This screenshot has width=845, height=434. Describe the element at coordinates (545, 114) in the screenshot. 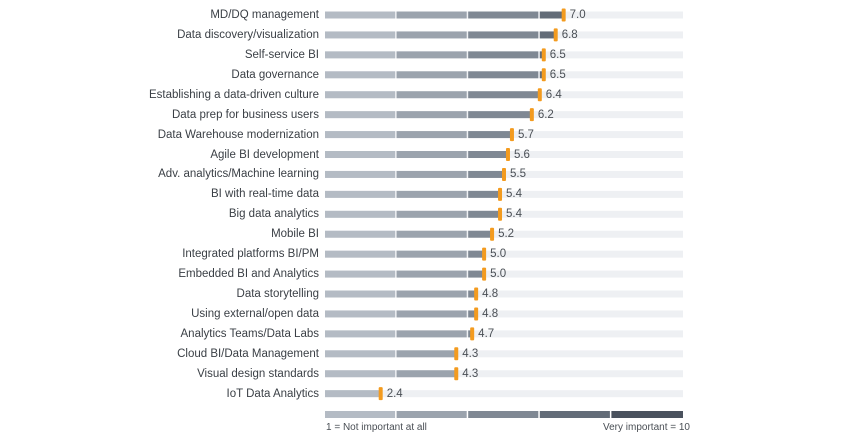

I see `value-label: 6.2` at that location.